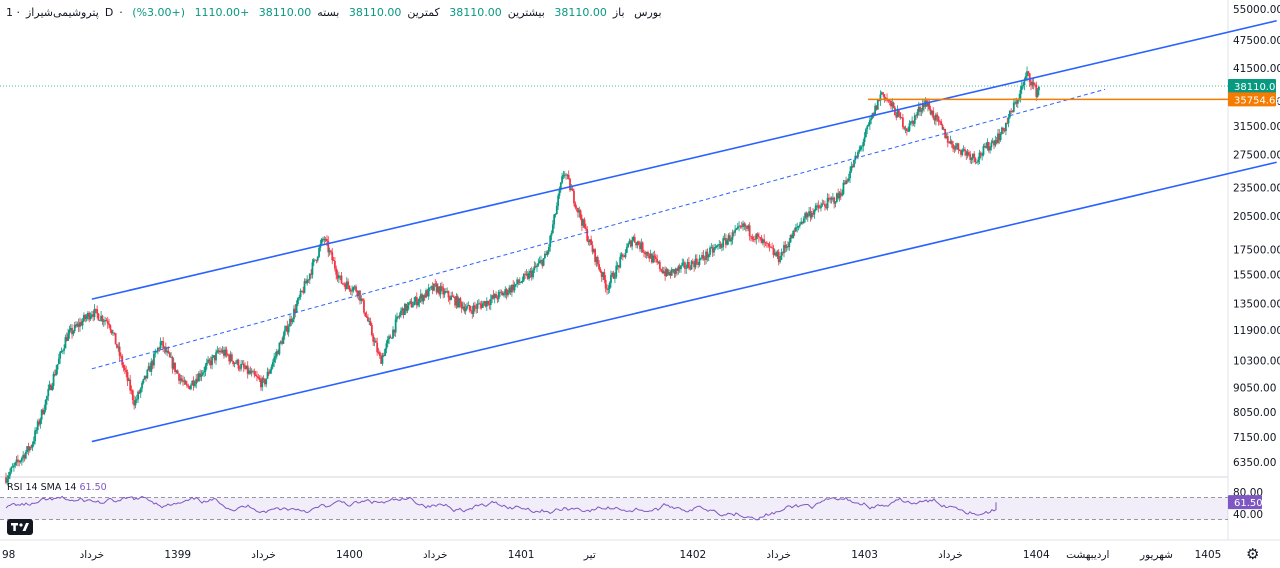 The width and height of the screenshot is (1280, 568). What do you see at coordinates (1256, 127) in the screenshot?
I see `price-tick-label: 31500.00` at bounding box center [1256, 127].